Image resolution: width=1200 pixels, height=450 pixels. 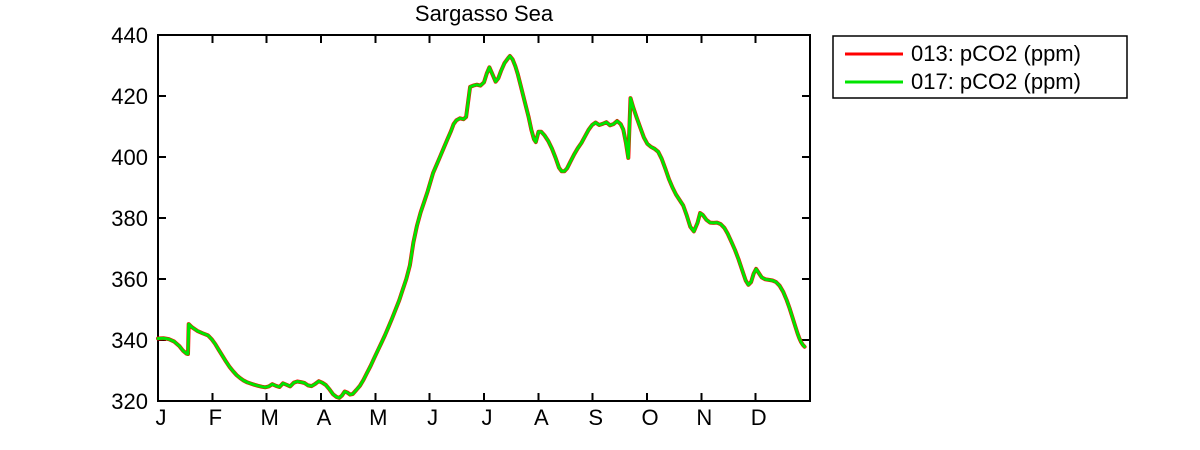 I want to click on y-tick-label: 320, so click(x=129, y=401).